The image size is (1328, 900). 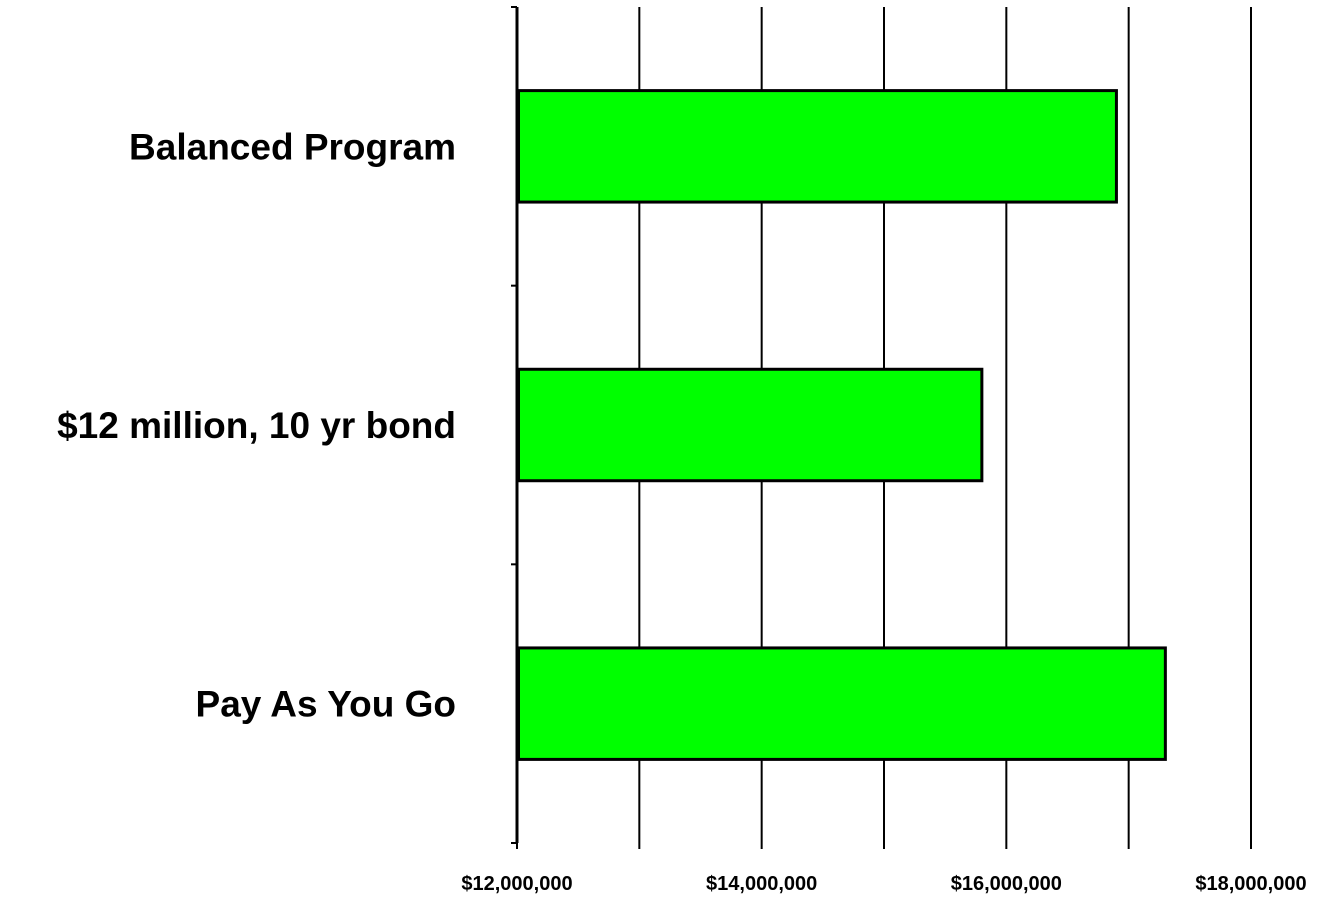 I want to click on category-label: $12 million, 10 yr bond, so click(x=256, y=425).